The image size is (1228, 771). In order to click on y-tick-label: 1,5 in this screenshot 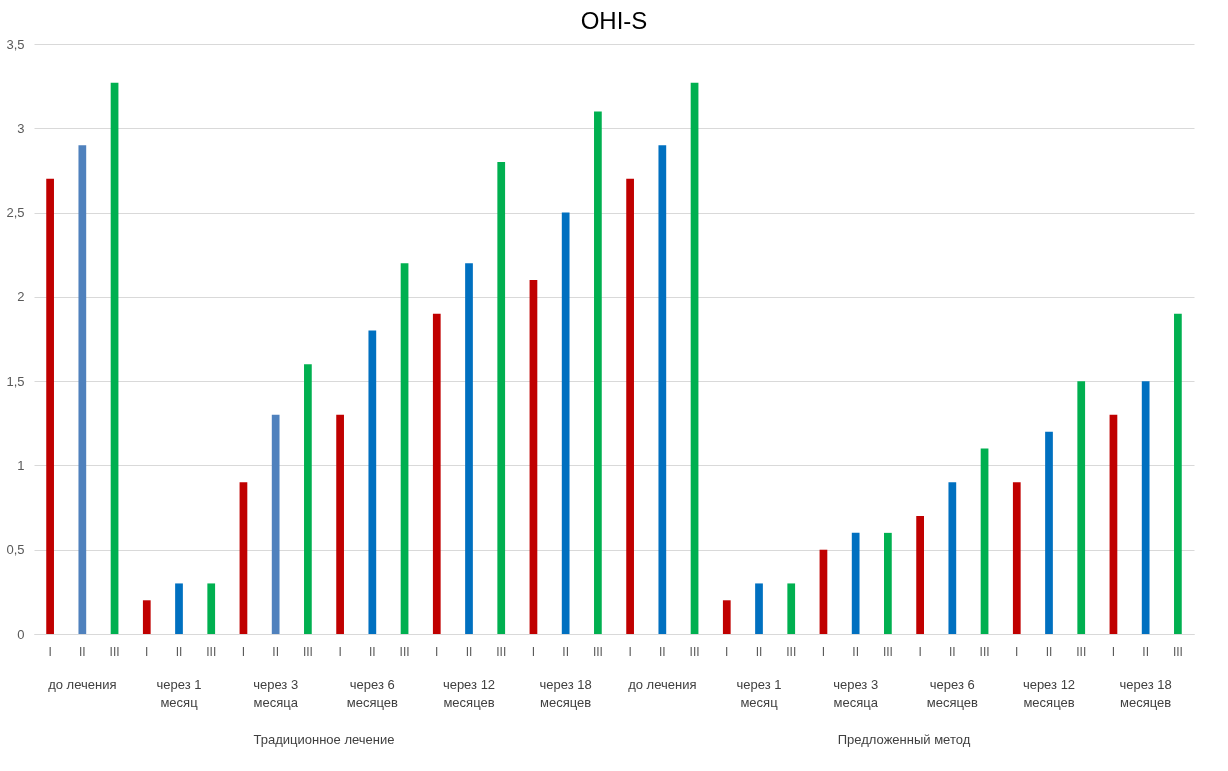, I will do `click(15, 381)`.